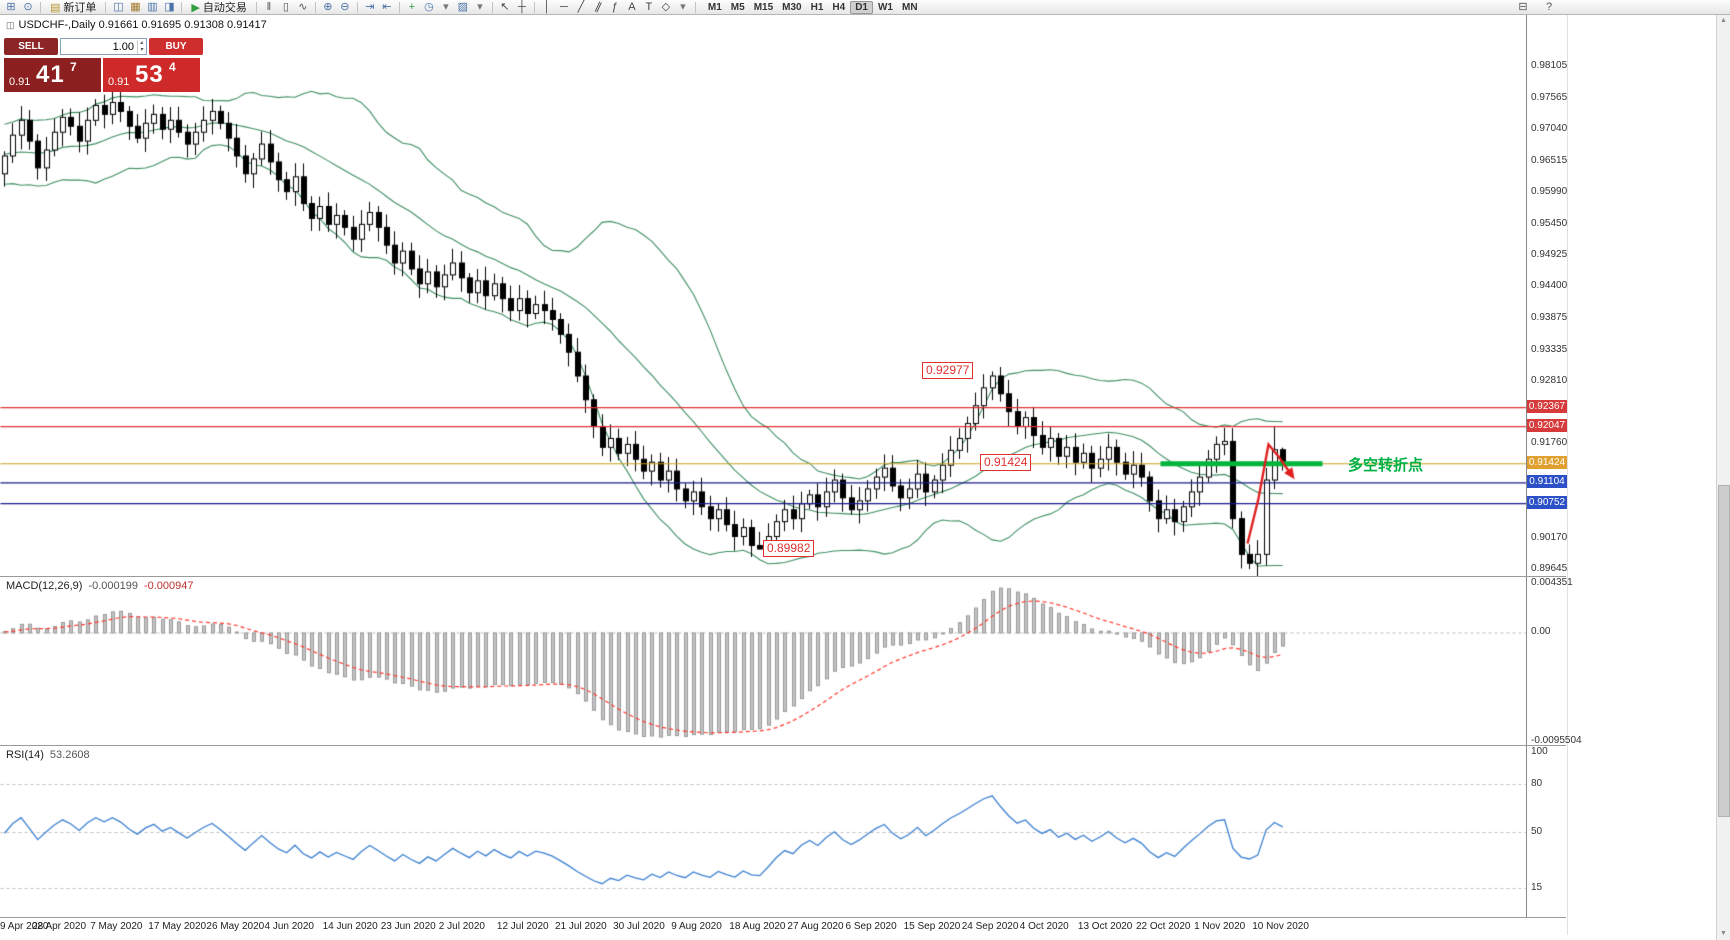 Image resolution: width=1730 pixels, height=940 pixels. I want to click on profiles-icon: ▦, so click(135, 6).